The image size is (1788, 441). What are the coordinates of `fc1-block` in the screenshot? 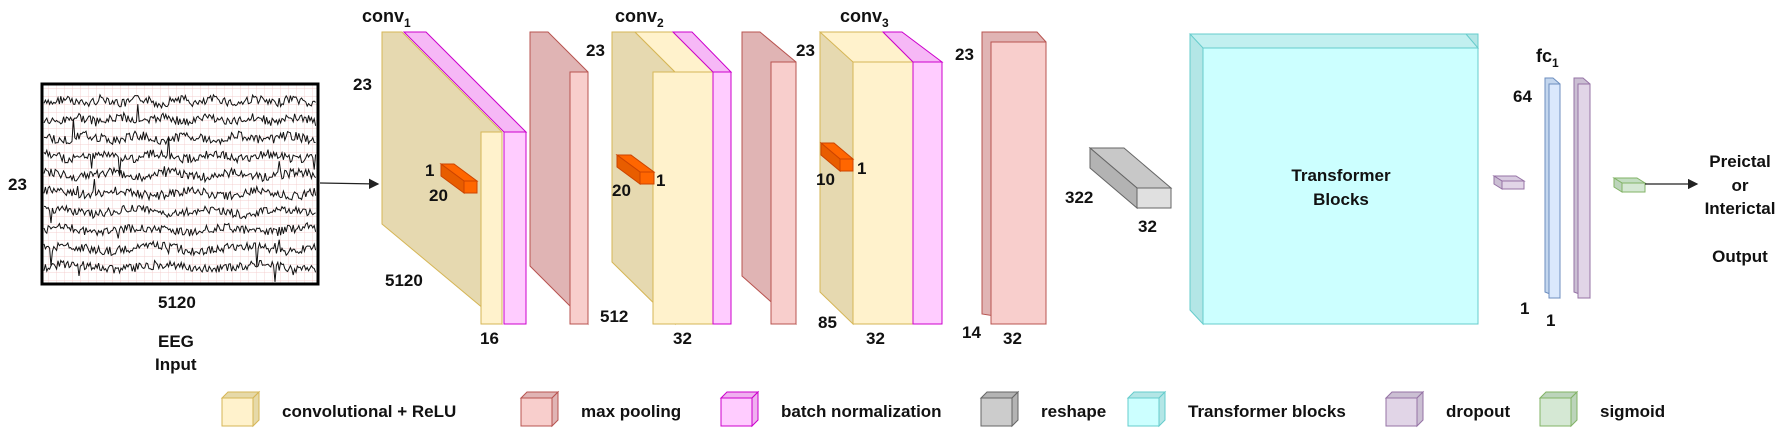 It's located at (1552, 188).